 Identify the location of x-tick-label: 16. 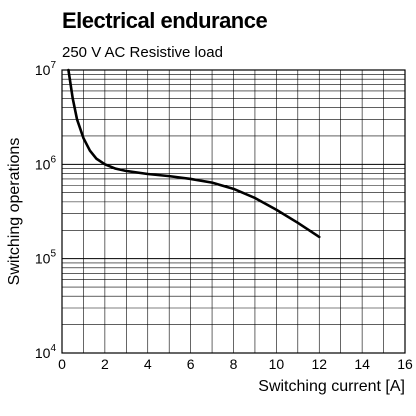
(405, 364).